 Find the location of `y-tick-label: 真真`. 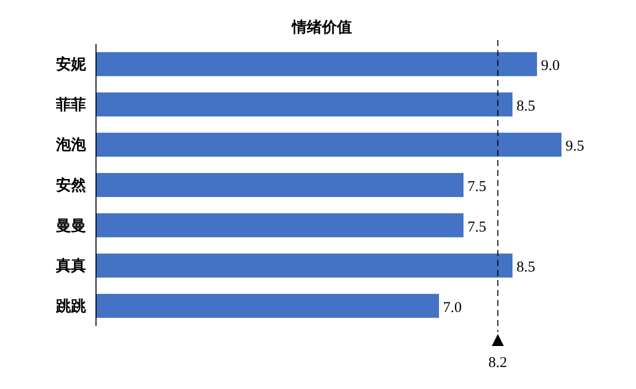

y-tick-label: 真真 is located at coordinates (70, 266).